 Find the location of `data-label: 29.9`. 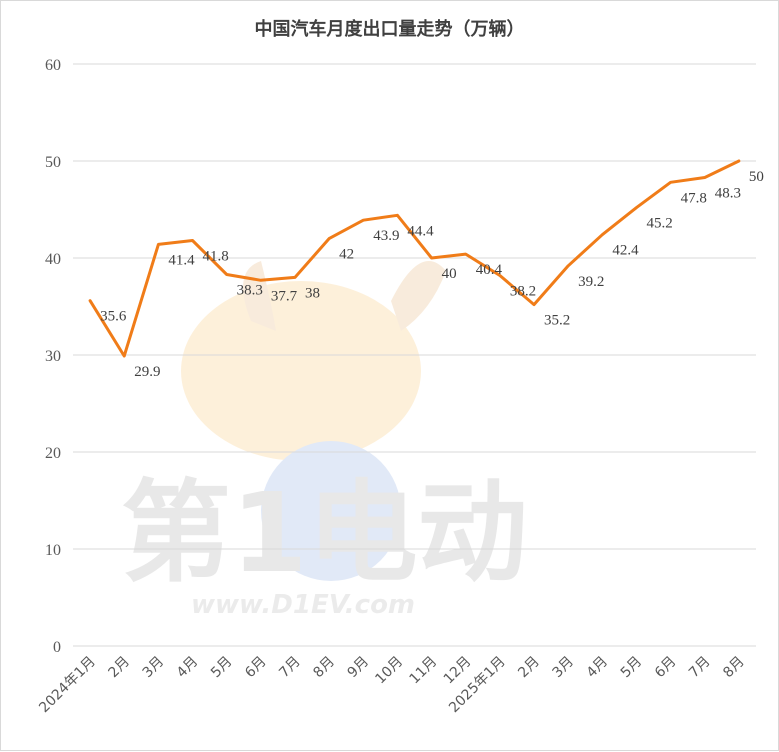

data-label: 29.9 is located at coordinates (147, 372).